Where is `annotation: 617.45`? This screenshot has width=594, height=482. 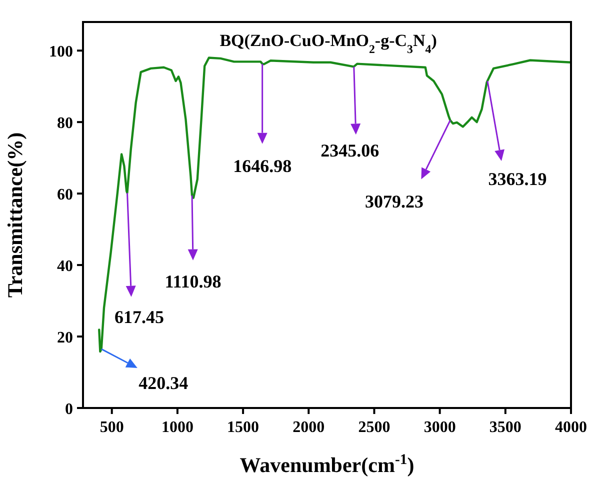 annotation: 617.45 is located at coordinates (139, 316).